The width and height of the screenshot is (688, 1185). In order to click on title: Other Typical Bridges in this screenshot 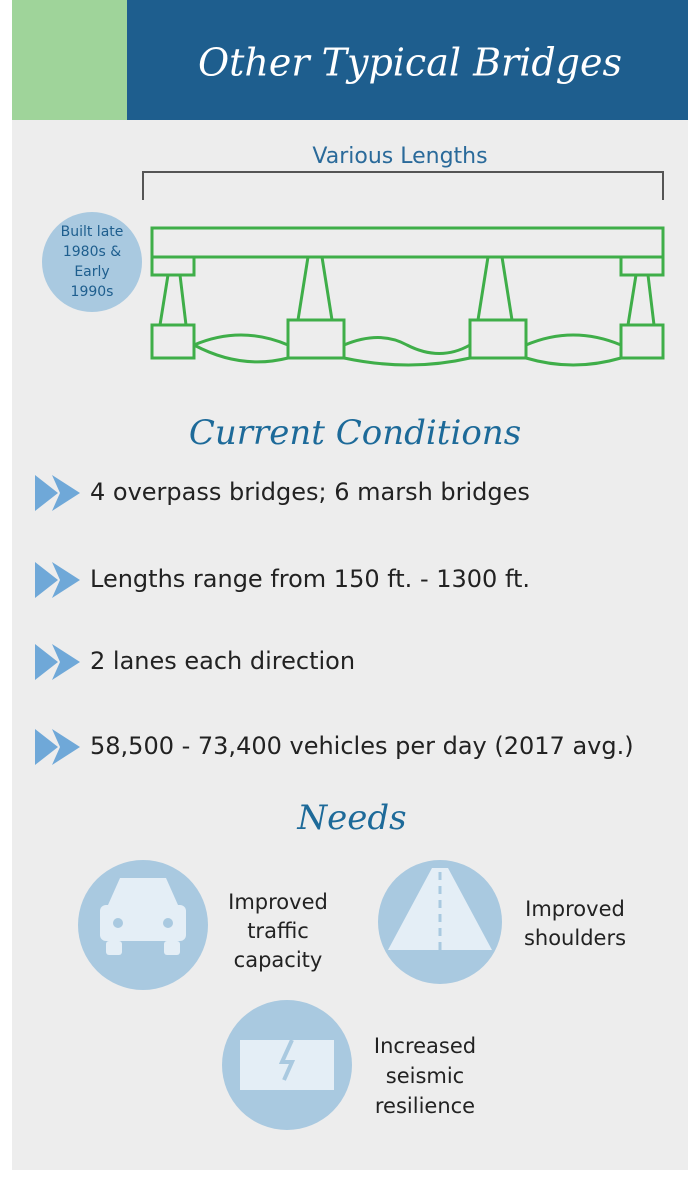, I will do `click(410, 63)`.